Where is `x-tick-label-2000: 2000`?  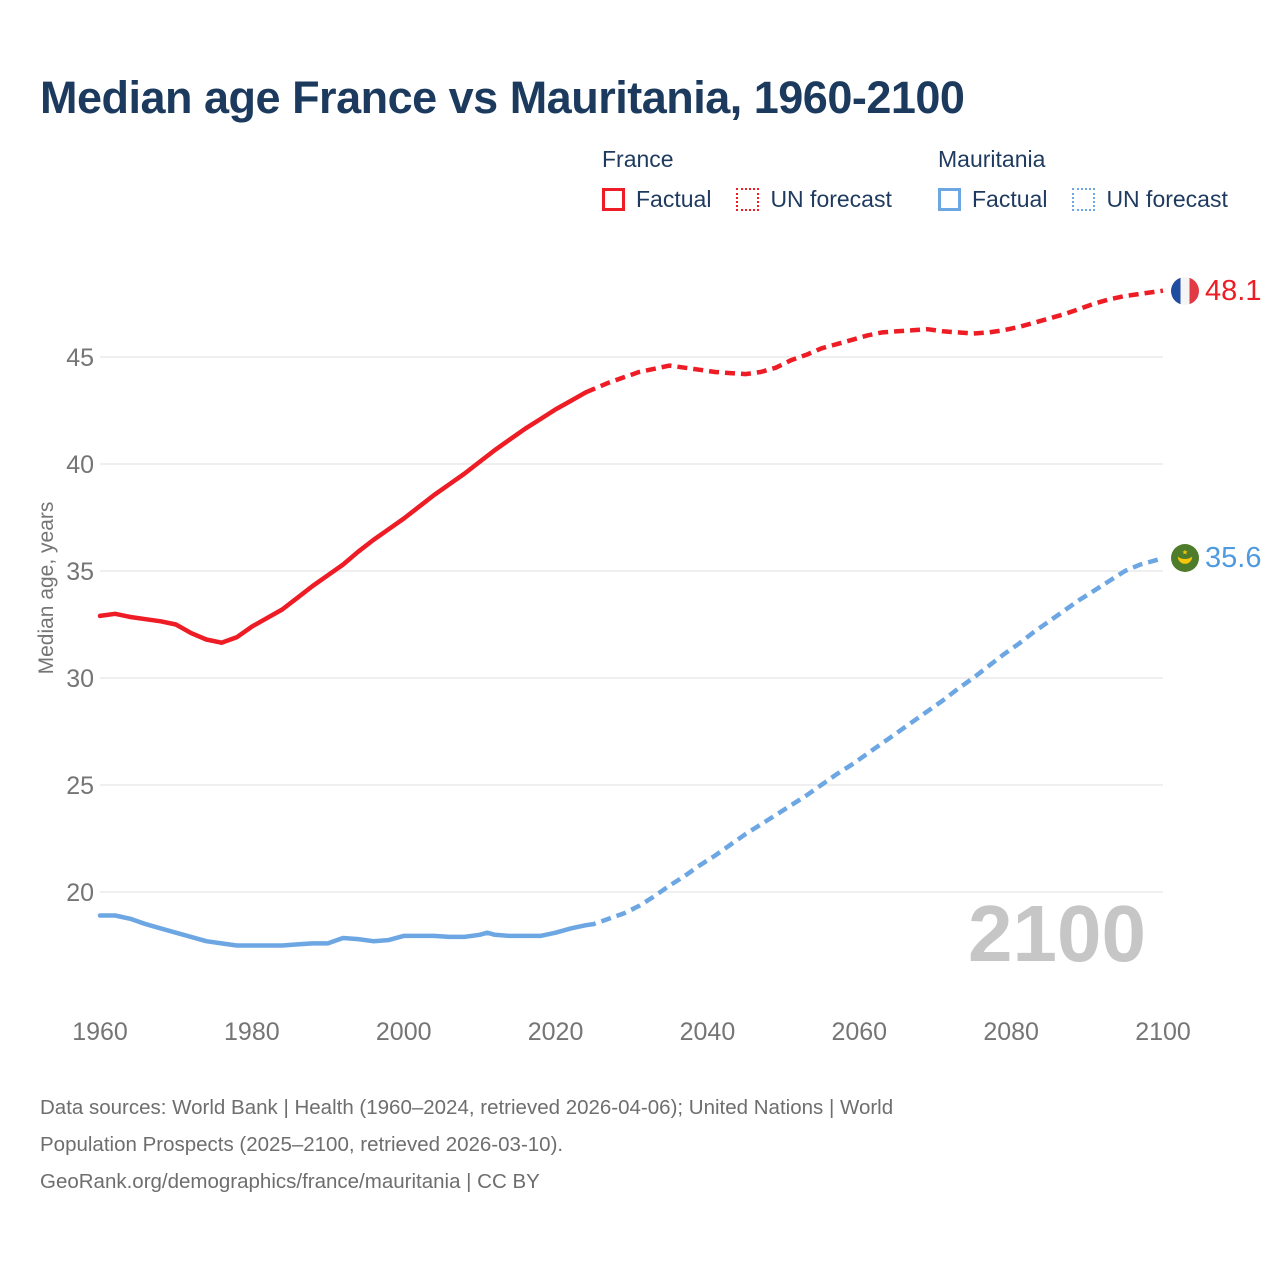
x-tick-label-2000: 2000 is located at coordinates (404, 1032).